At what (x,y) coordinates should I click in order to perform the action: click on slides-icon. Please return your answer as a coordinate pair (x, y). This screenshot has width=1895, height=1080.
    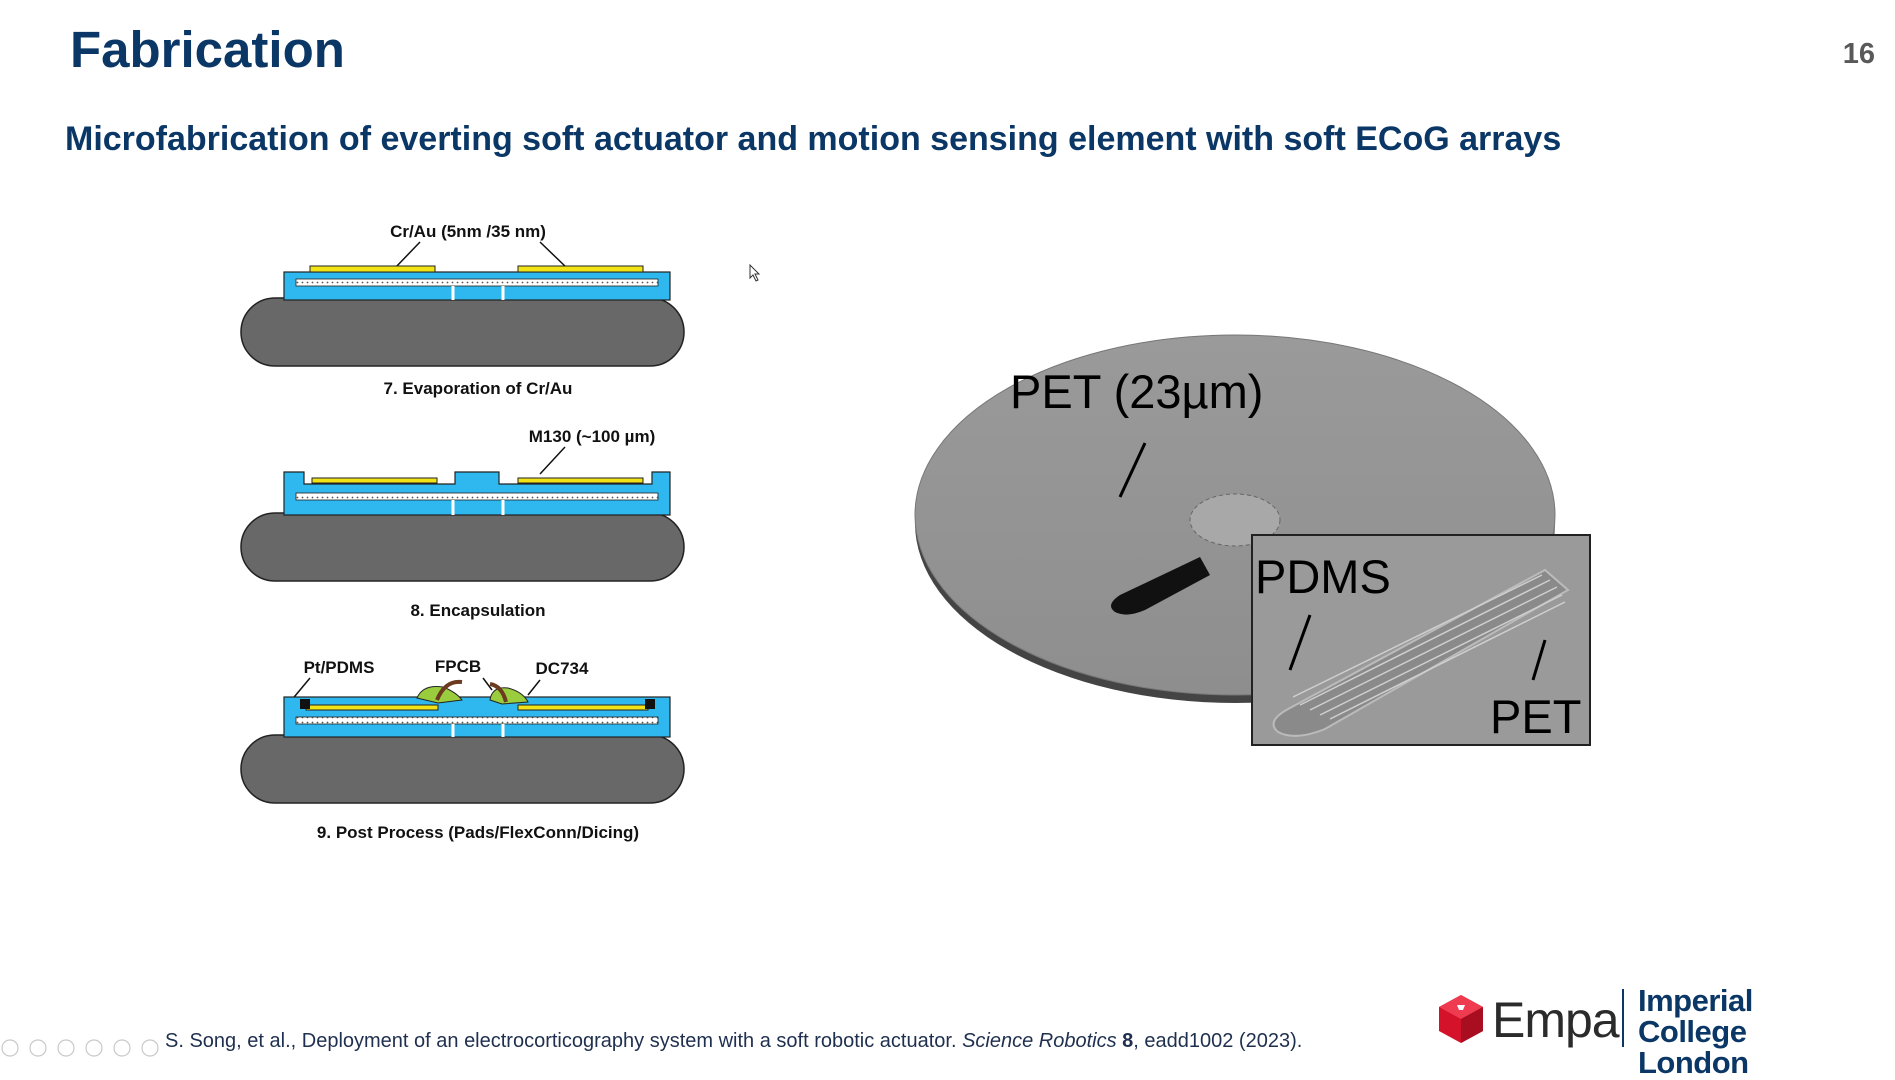
    Looking at the image, I should click on (94, 1048).